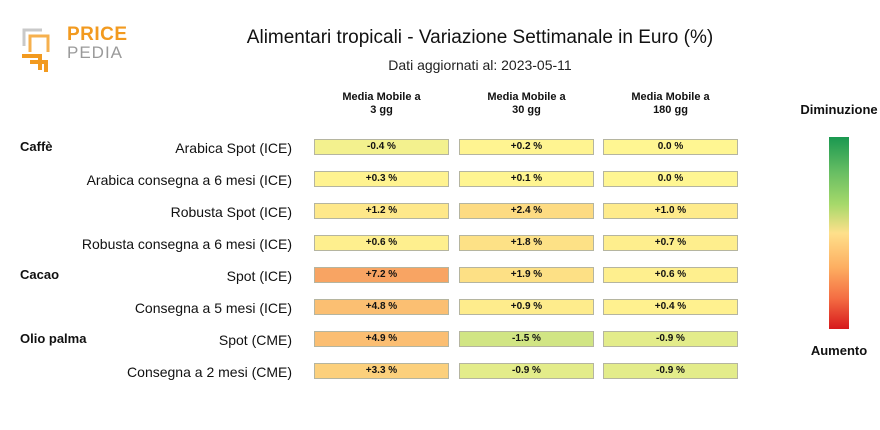 The height and width of the screenshot is (430, 880). I want to click on group-label: Caffè, so click(36, 146).